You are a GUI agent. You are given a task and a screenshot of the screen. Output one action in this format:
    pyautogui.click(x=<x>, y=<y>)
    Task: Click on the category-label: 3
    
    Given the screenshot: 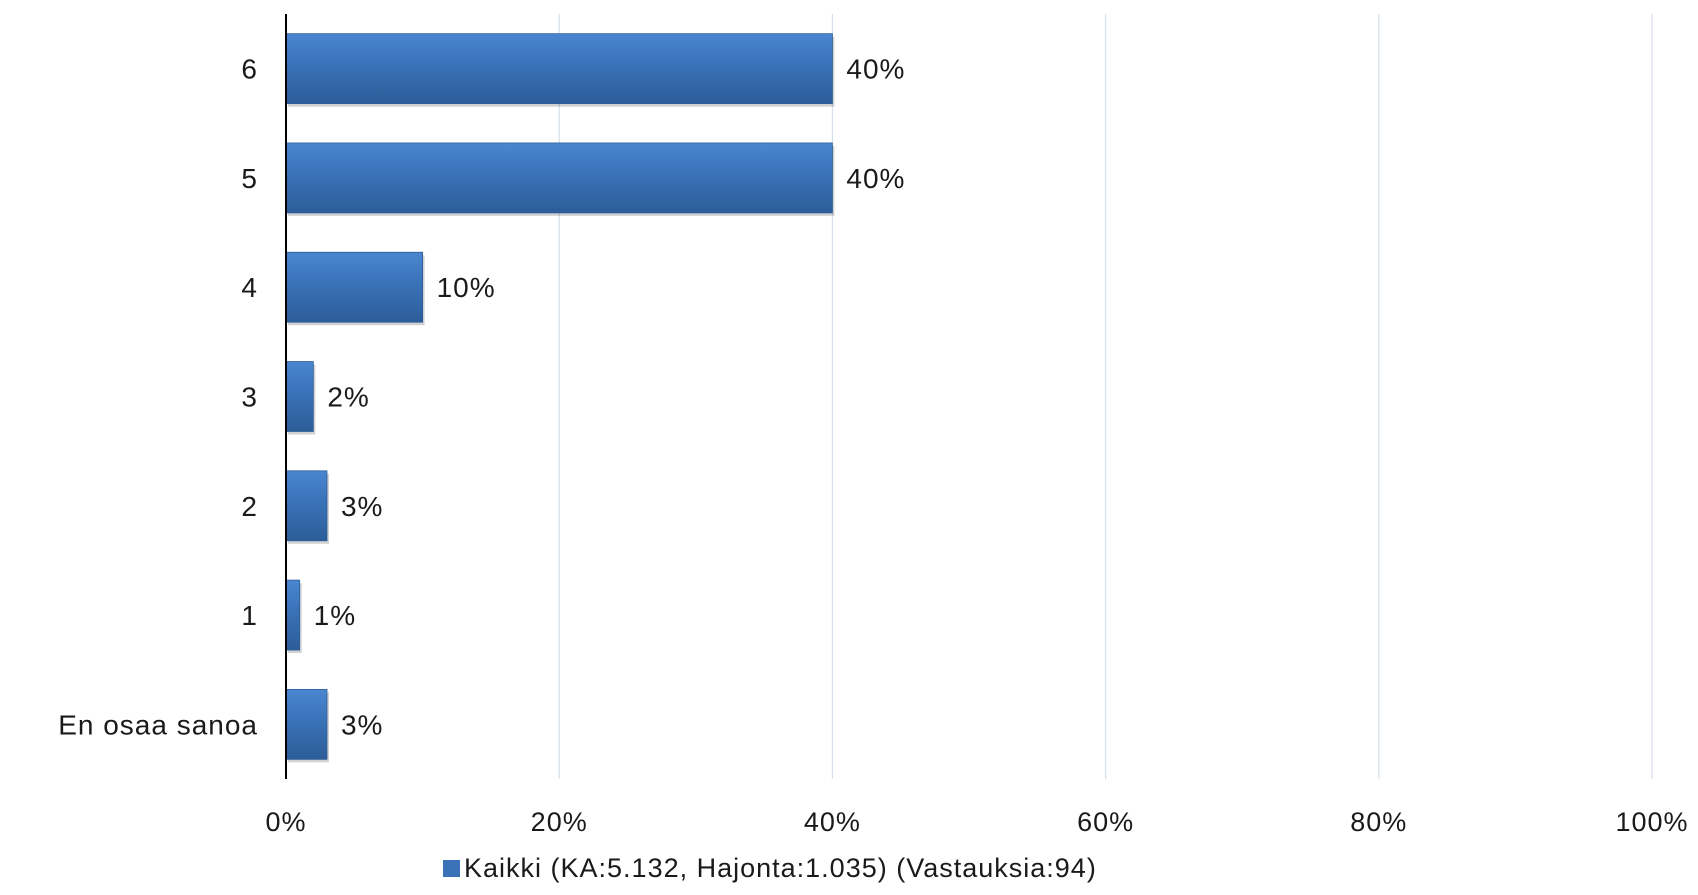 What is the action you would take?
    pyautogui.click(x=249, y=397)
    